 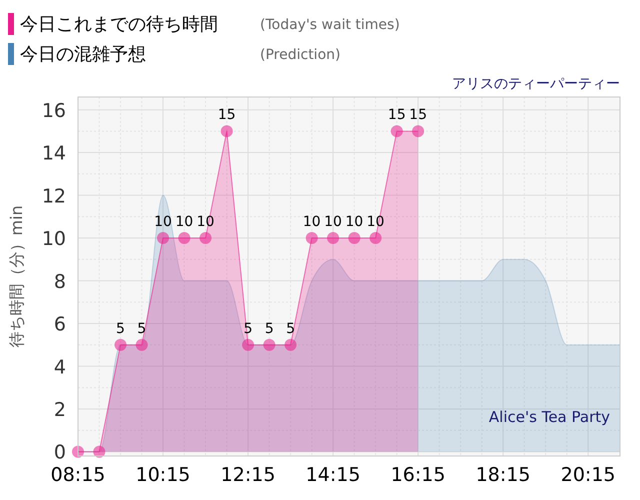 I want to click on legend-label: 今日の混雑予想, so click(x=83, y=54).